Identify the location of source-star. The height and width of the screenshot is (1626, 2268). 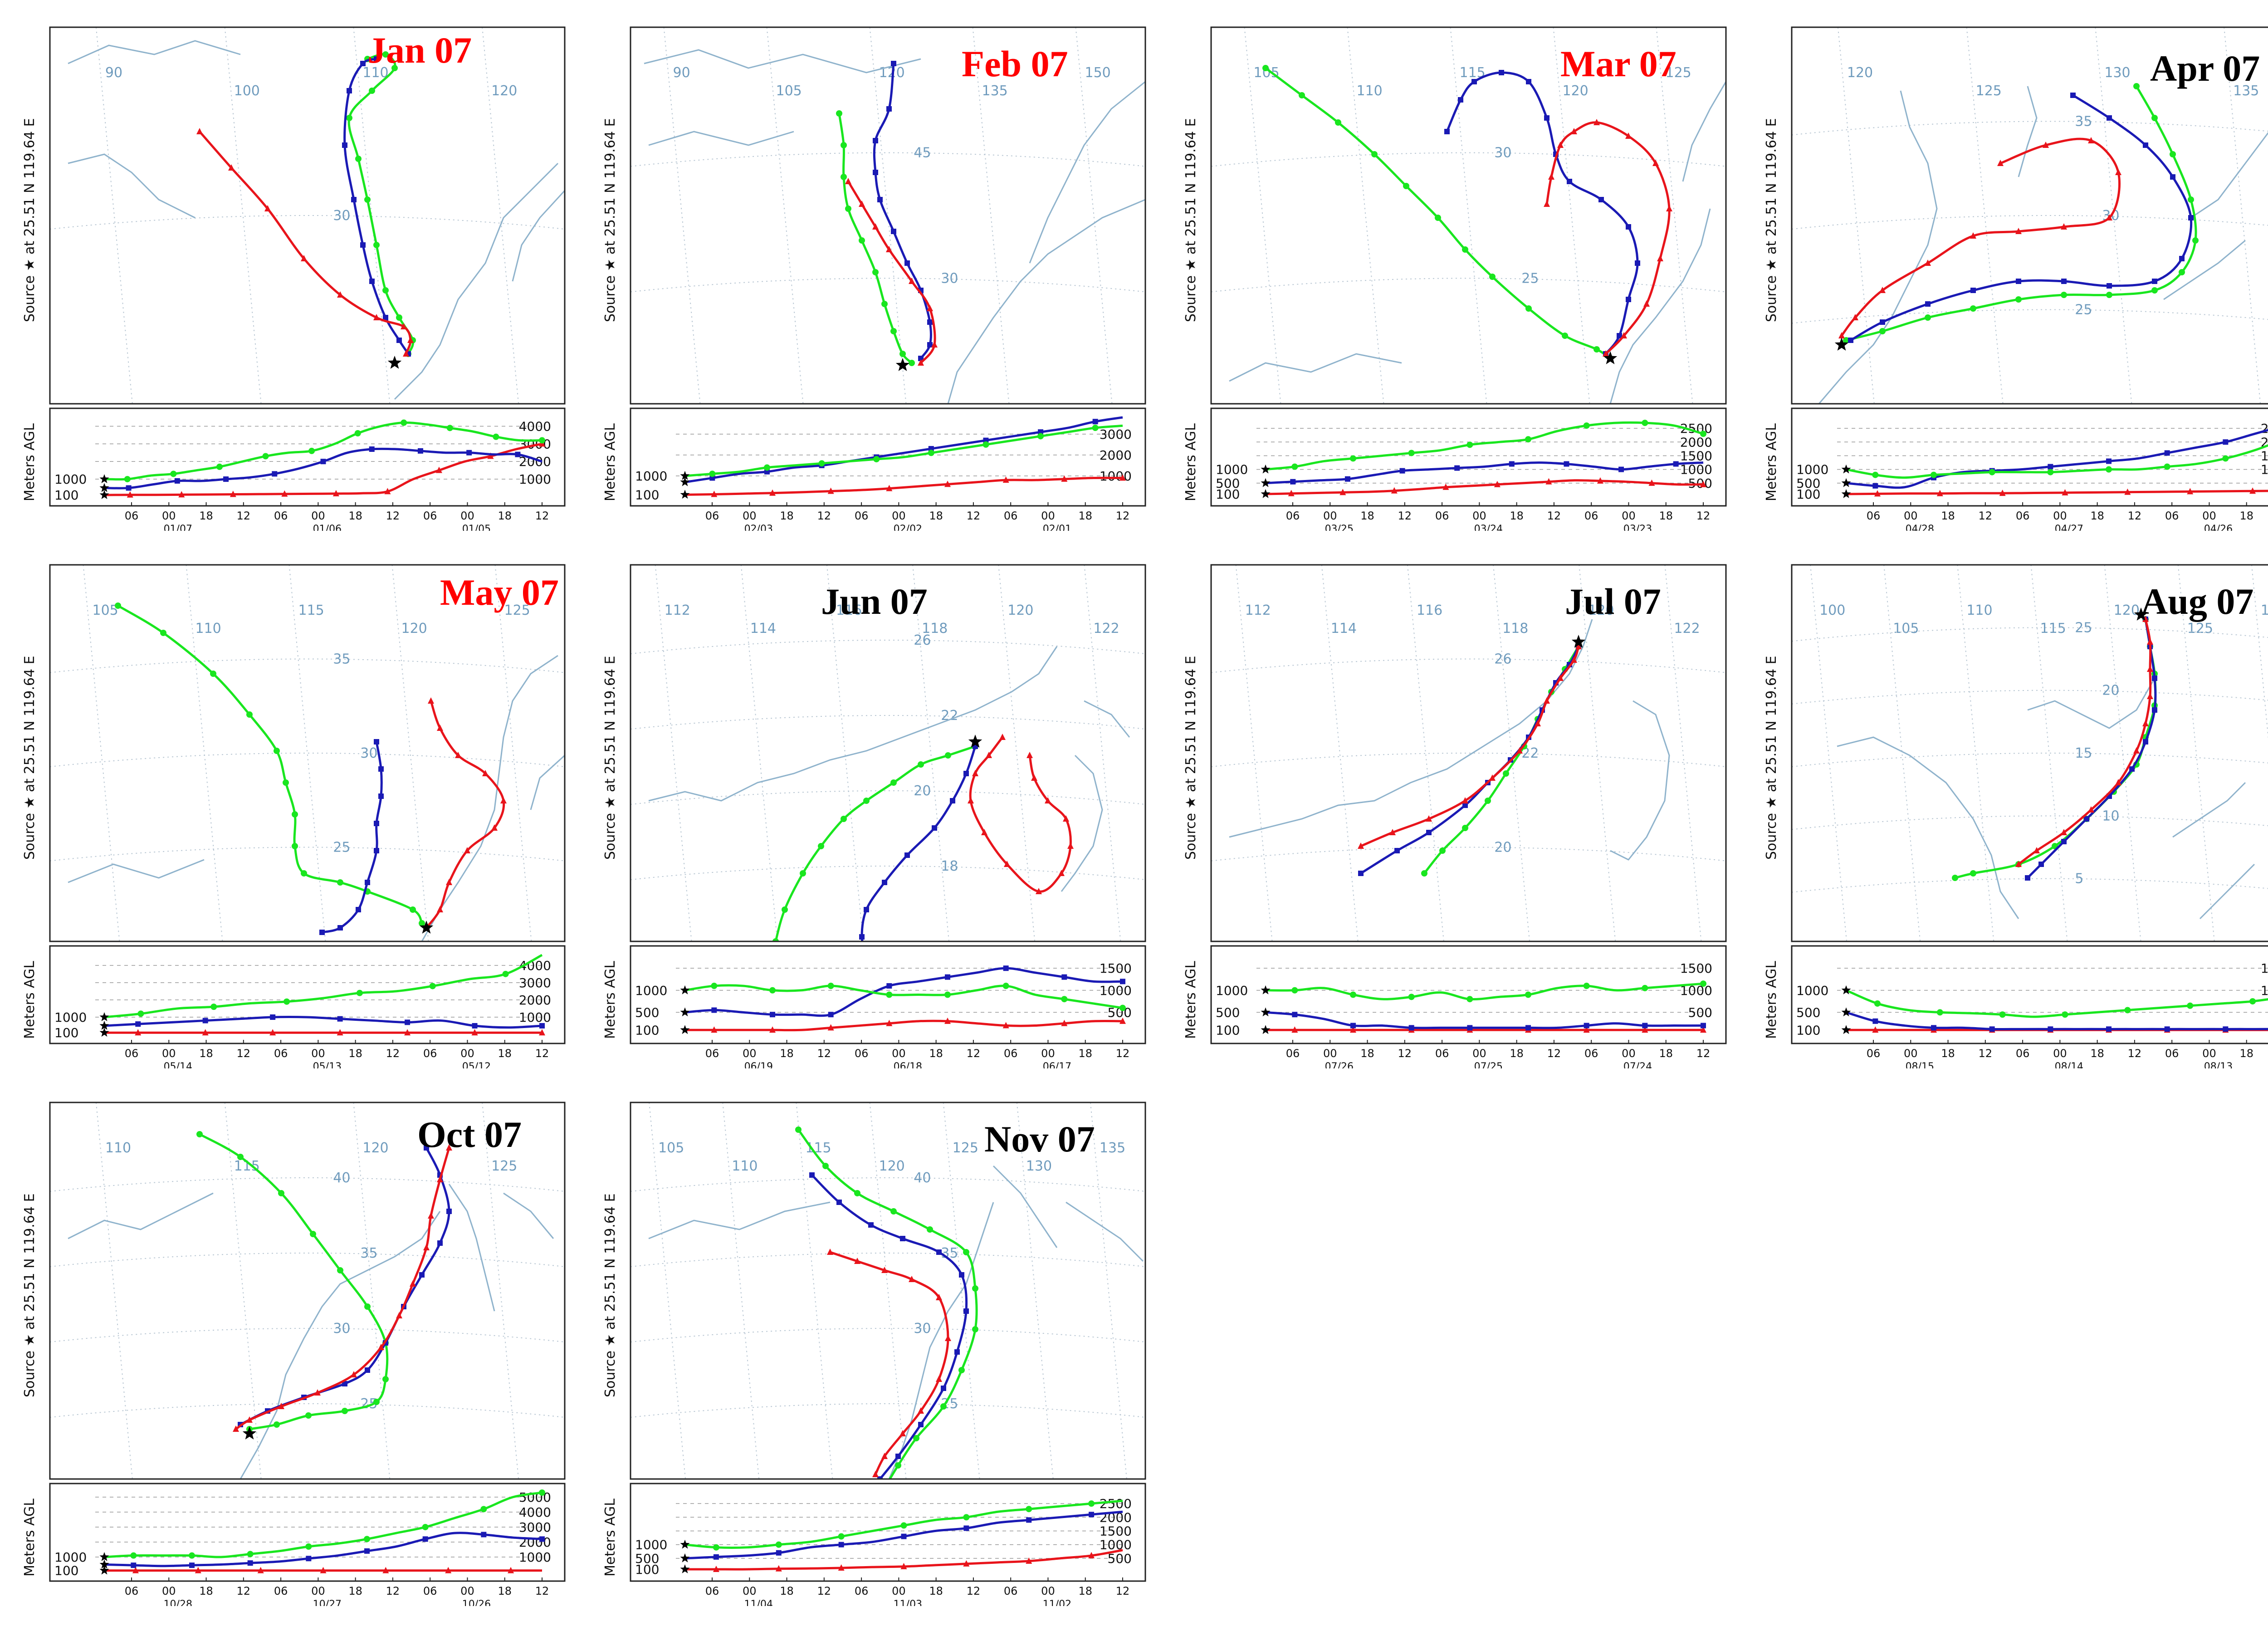
(1611, 357).